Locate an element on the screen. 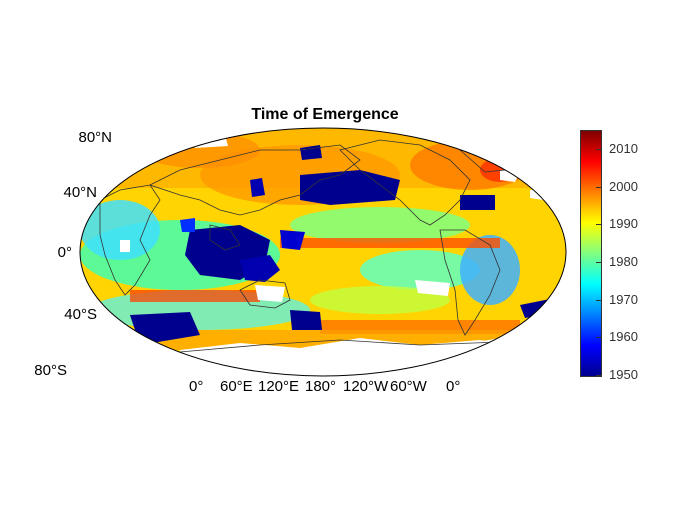 The image size is (700, 525). lon-label-60w: 60°W is located at coordinates (408, 386).